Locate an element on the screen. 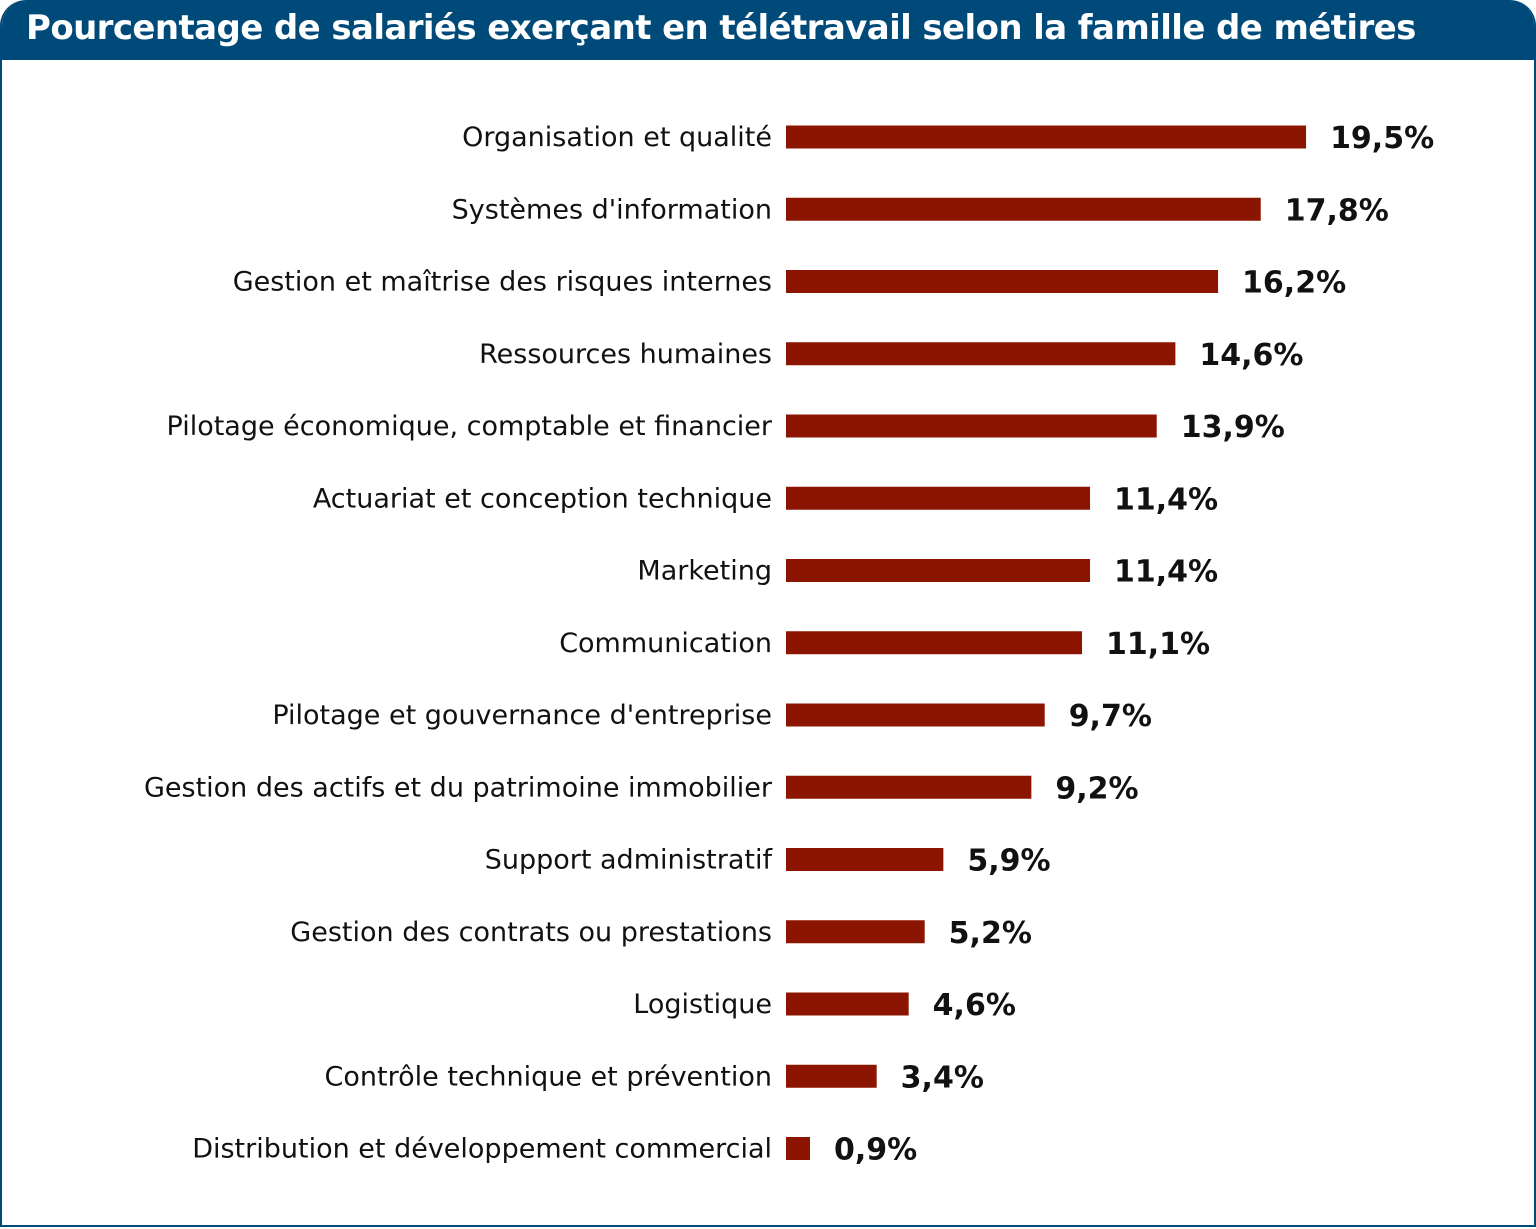  category-label: Communication is located at coordinates (665, 643).